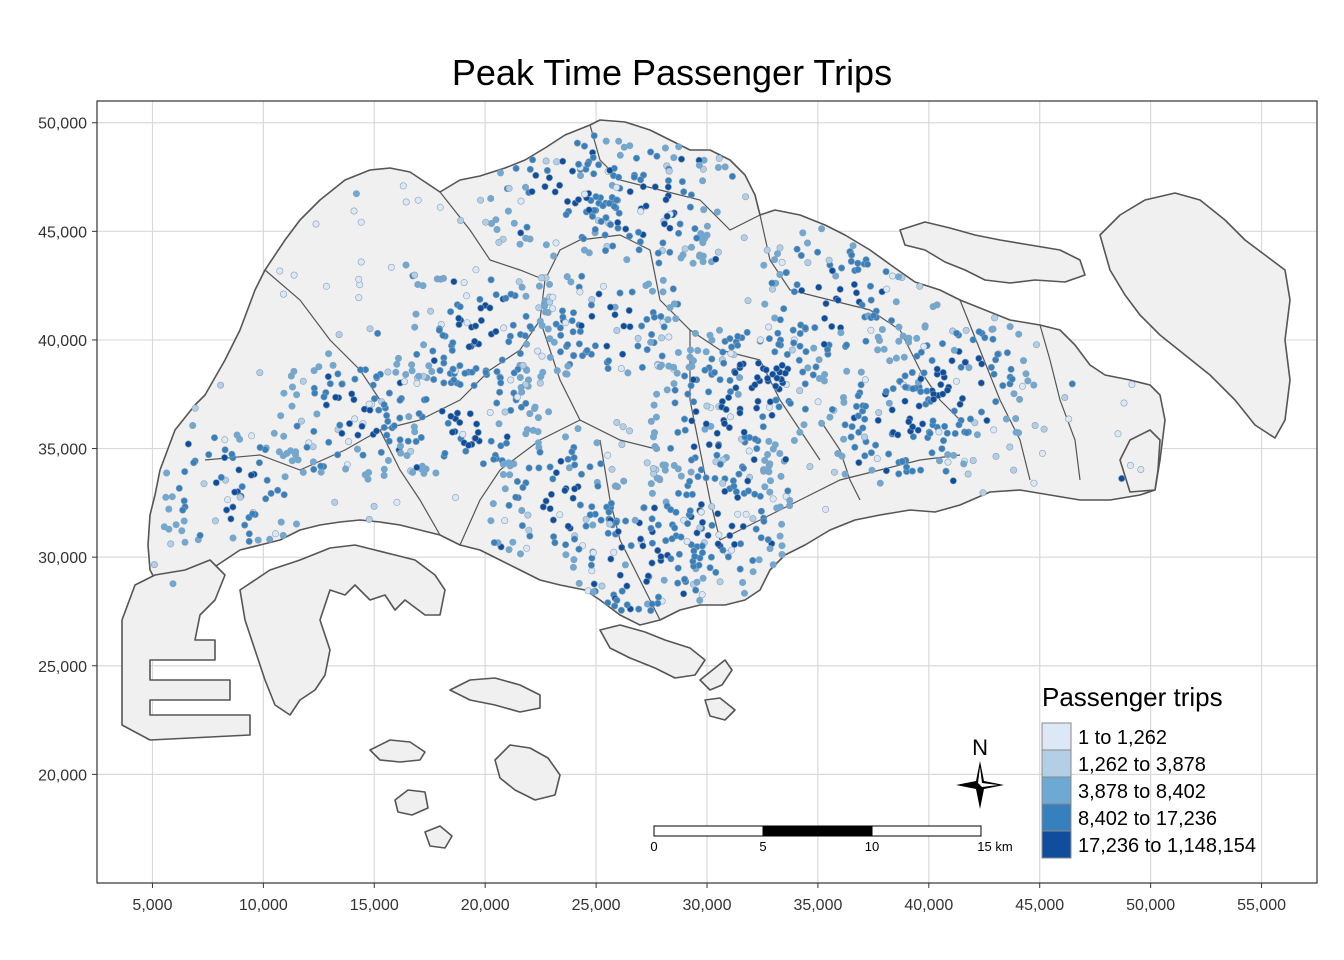 The image size is (1344, 960). What do you see at coordinates (995, 390) in the screenshot?
I see `planning-boundary` at bounding box center [995, 390].